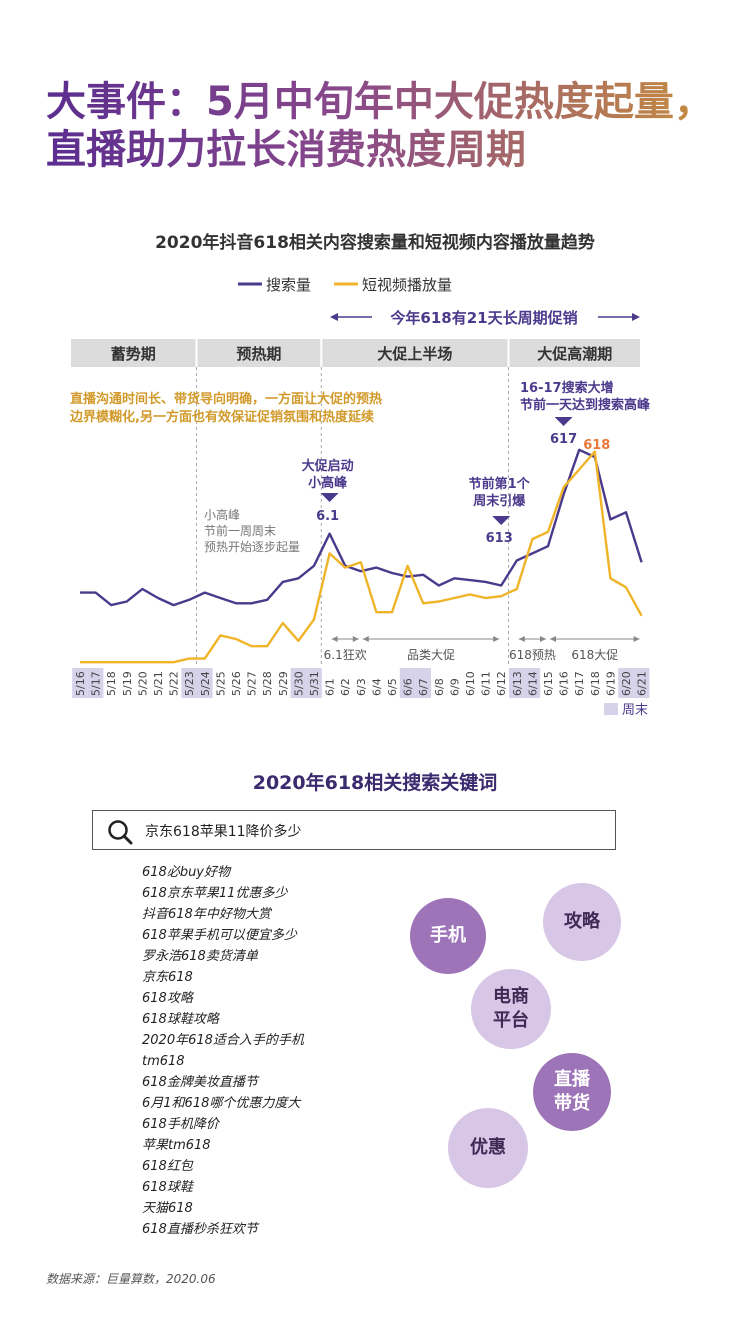 This screenshot has width=750, height=1334. I want to click on weekend-legend: 周末, so click(626, 710).